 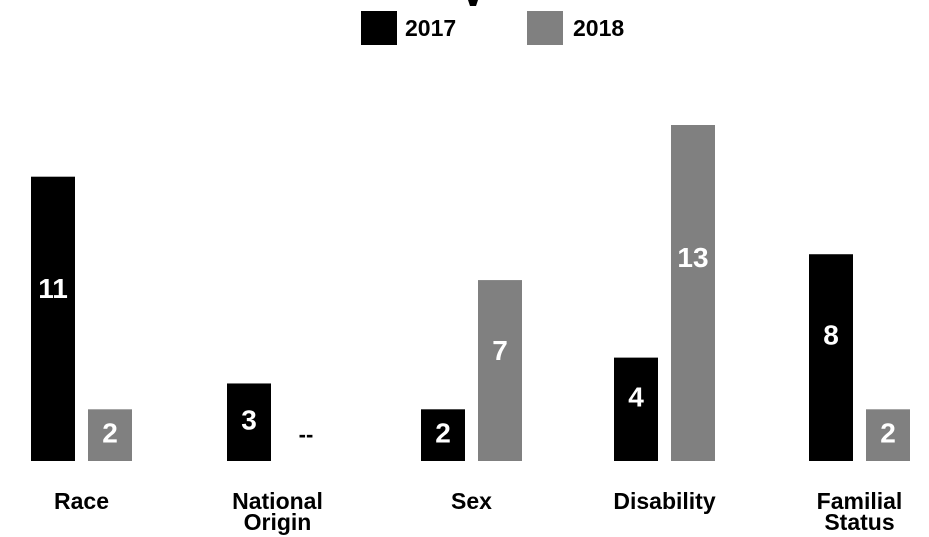 What do you see at coordinates (53, 288) in the screenshot?
I see `data-label-2017-0: 11` at bounding box center [53, 288].